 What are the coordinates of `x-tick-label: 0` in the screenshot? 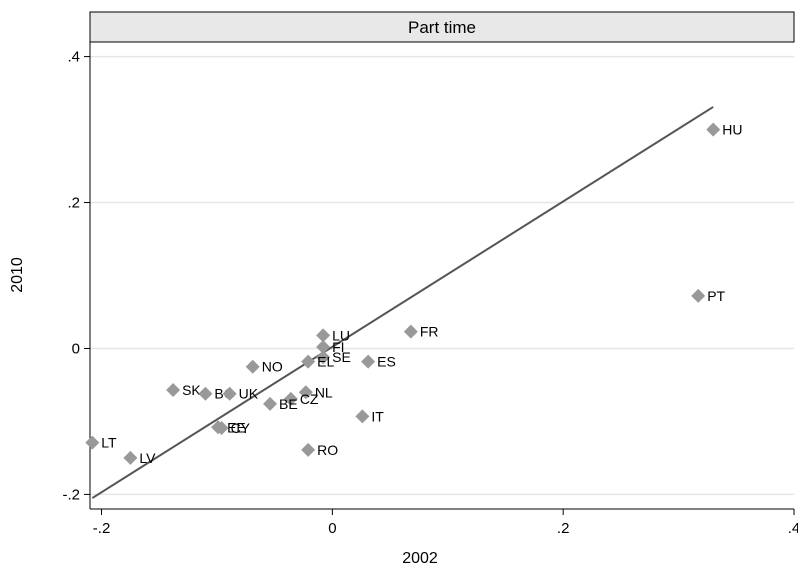 It's located at (332, 528).